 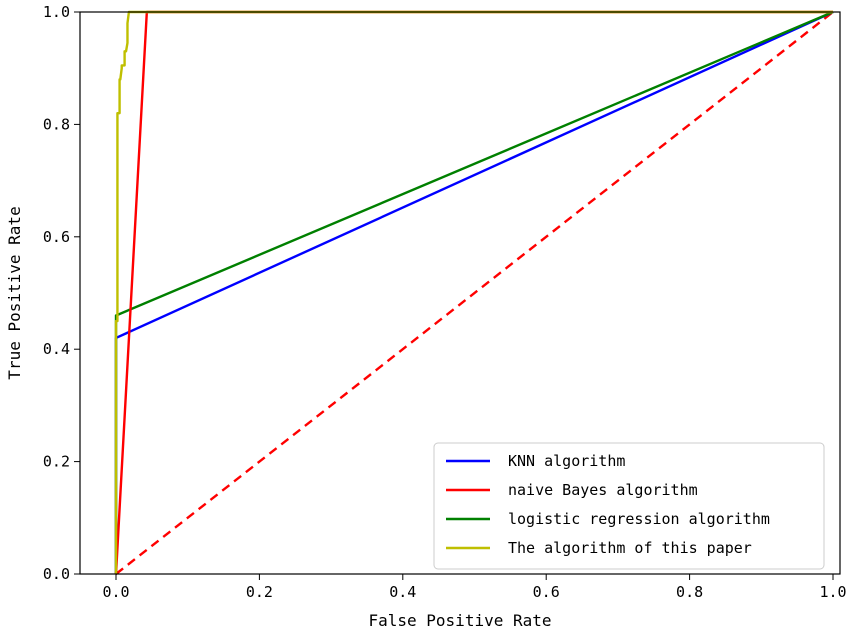 I want to click on y-tick-label: 0.4, so click(x=56, y=349).